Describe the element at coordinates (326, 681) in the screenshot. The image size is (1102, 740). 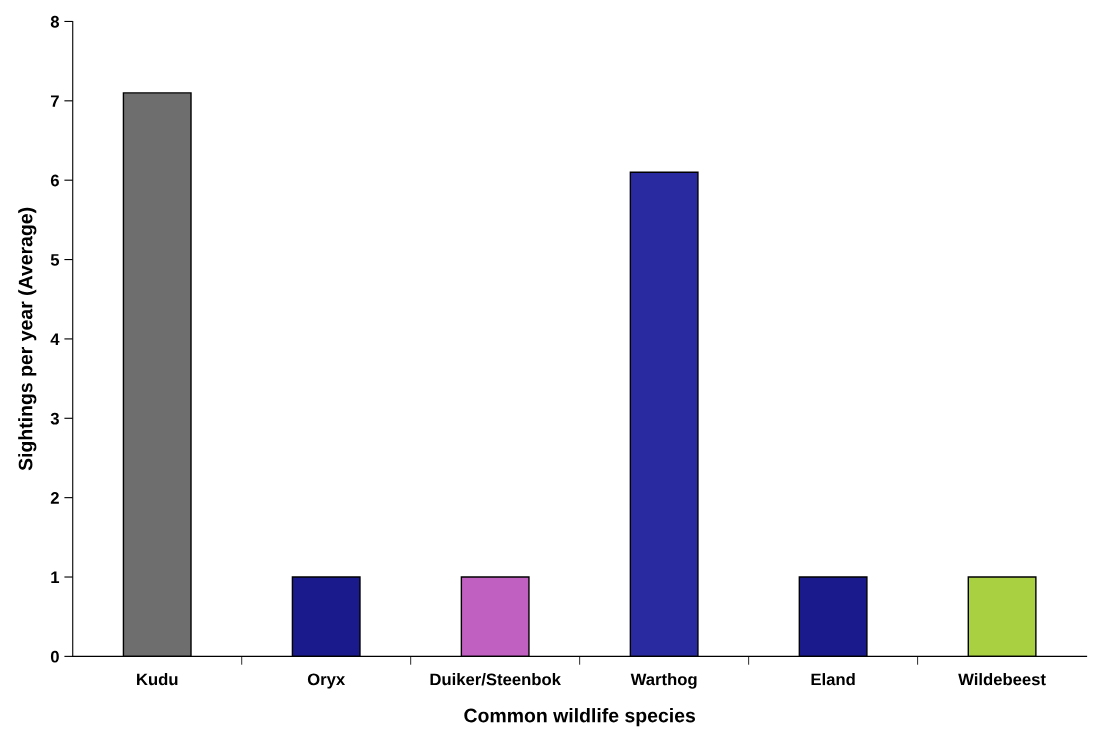
I see `x-tick-label: Oryx` at that location.